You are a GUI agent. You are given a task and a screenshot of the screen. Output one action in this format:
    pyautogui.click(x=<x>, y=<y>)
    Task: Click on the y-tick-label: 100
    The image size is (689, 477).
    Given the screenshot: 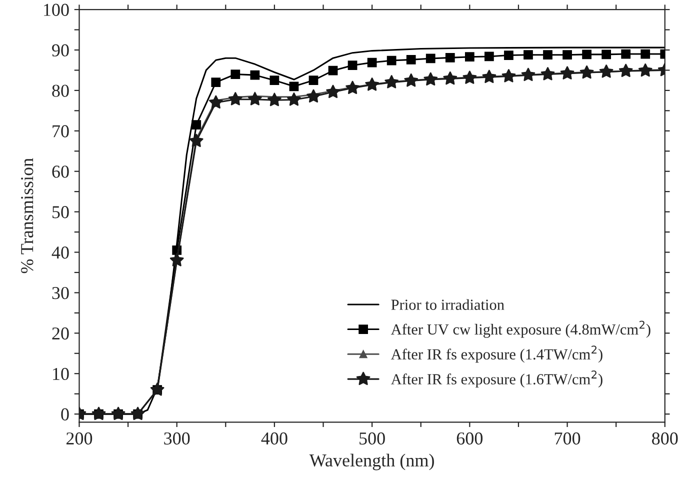 What is the action you would take?
    pyautogui.click(x=56, y=10)
    